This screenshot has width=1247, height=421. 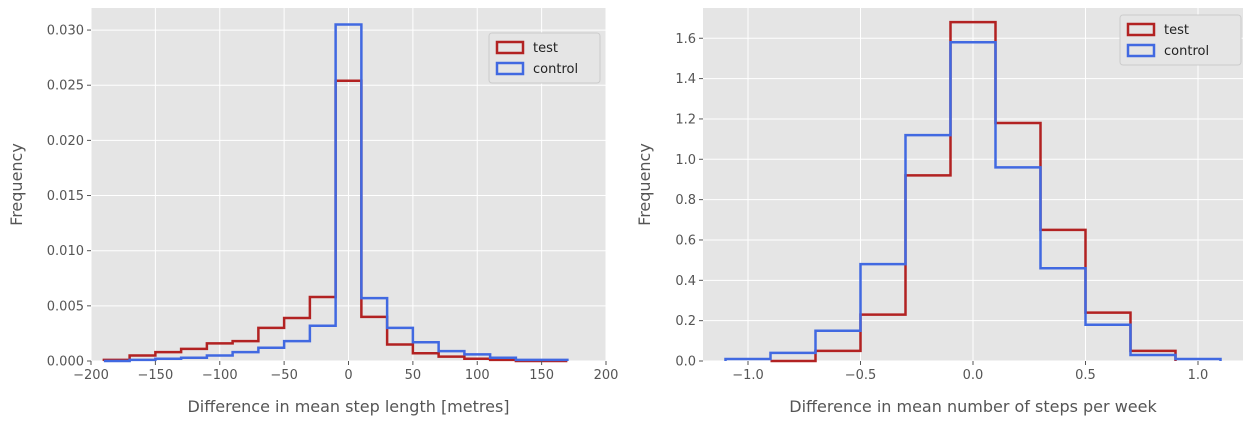 I want to click on y-tick-label: 0.8, so click(x=685, y=200).